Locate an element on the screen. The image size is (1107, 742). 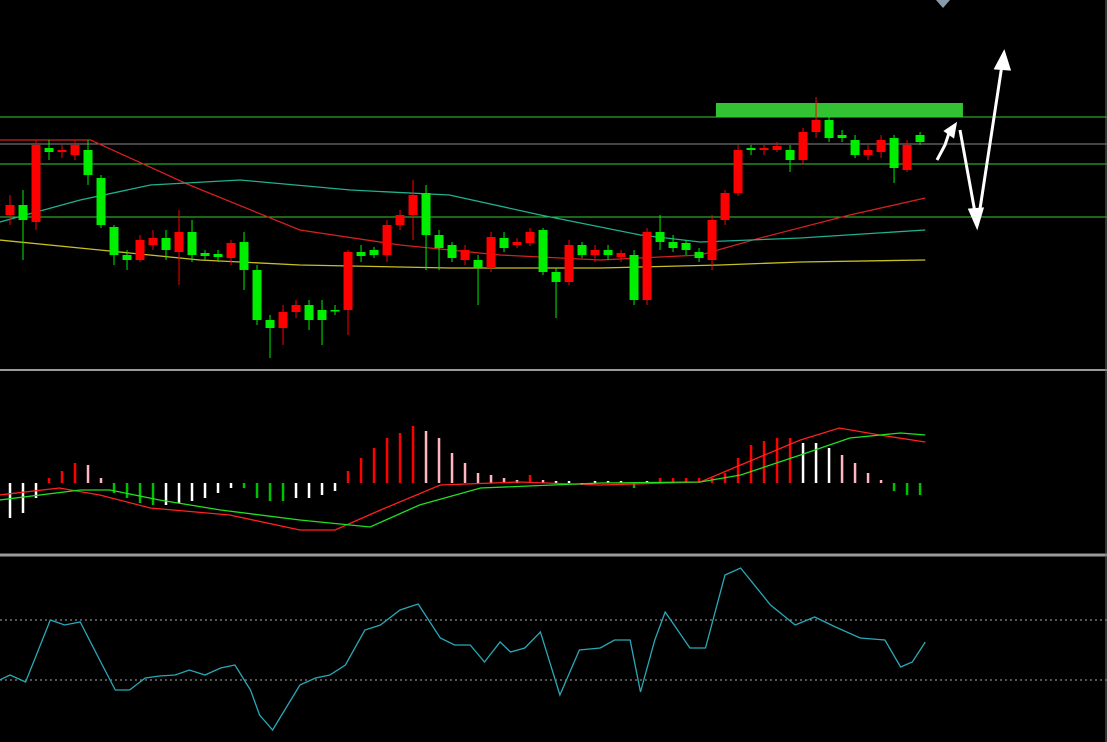
forecast-arrows is located at coordinates (973, 140).